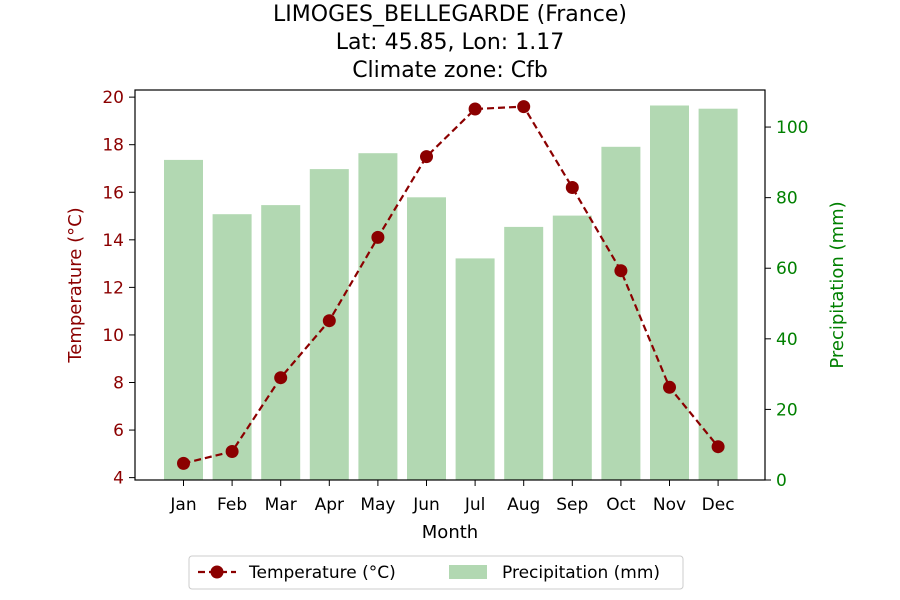 The height and width of the screenshot is (600, 900). Describe the element at coordinates (450, 14) in the screenshot. I see `chart-title-line-1: LIMOGES_BELLEGARDE (France)` at that location.